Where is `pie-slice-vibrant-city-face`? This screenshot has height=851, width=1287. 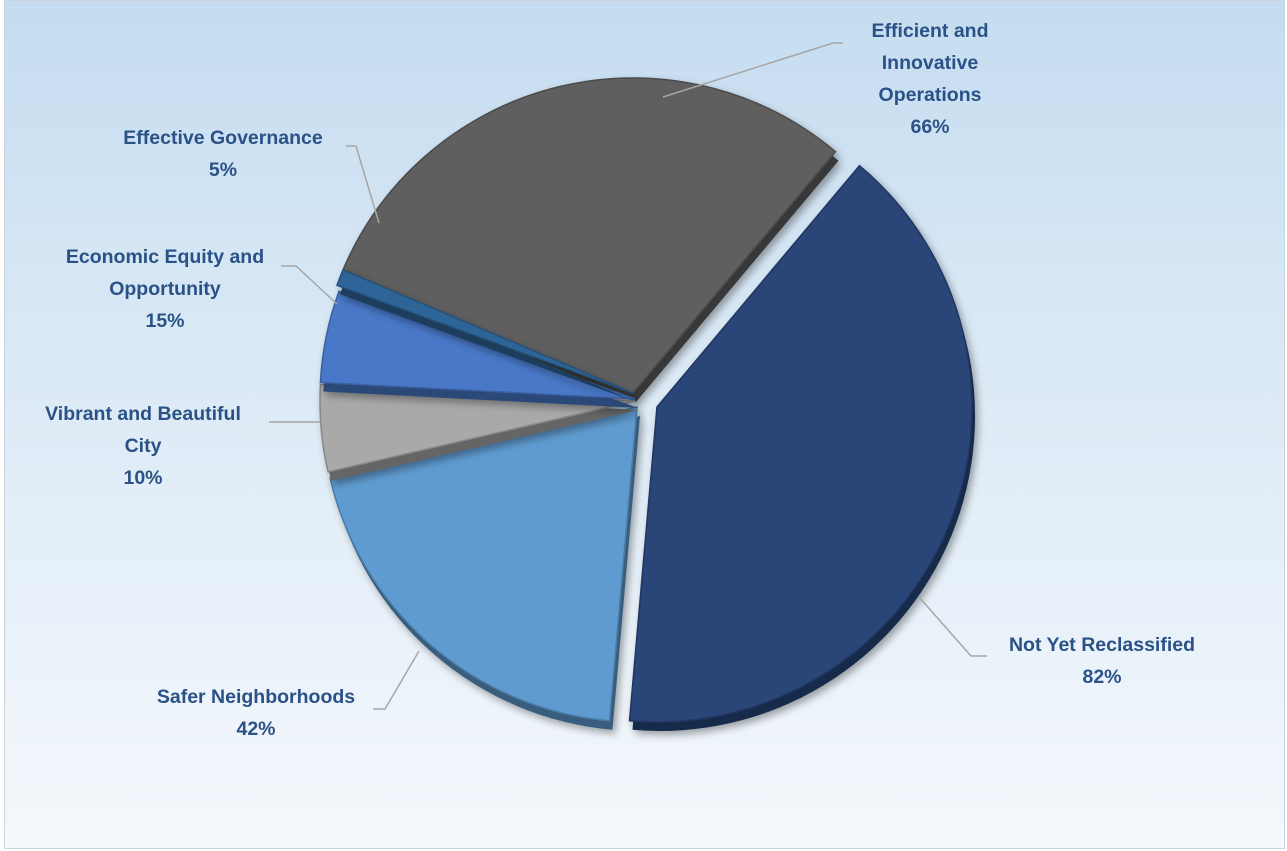
pie-slice-vibrant-city-face is located at coordinates (477, 428).